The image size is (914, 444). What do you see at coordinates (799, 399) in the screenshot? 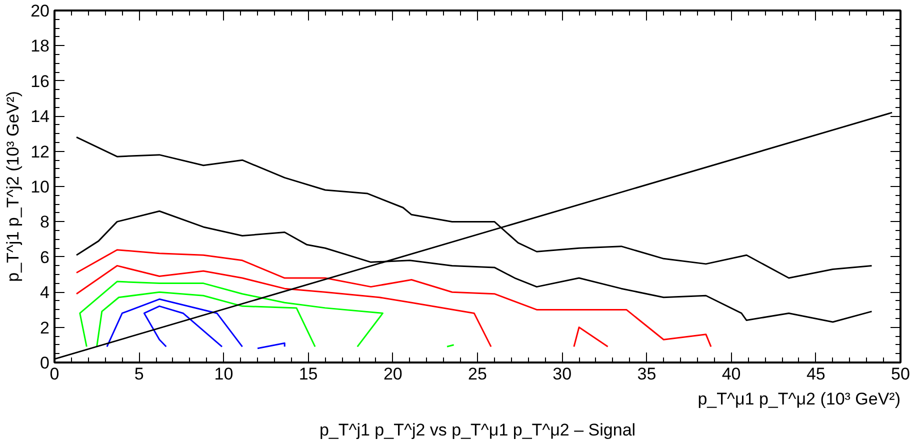
I see `x-axis-title: p_T^μ1 p_T^μ2 (10³ GeV²)` at bounding box center [799, 399].